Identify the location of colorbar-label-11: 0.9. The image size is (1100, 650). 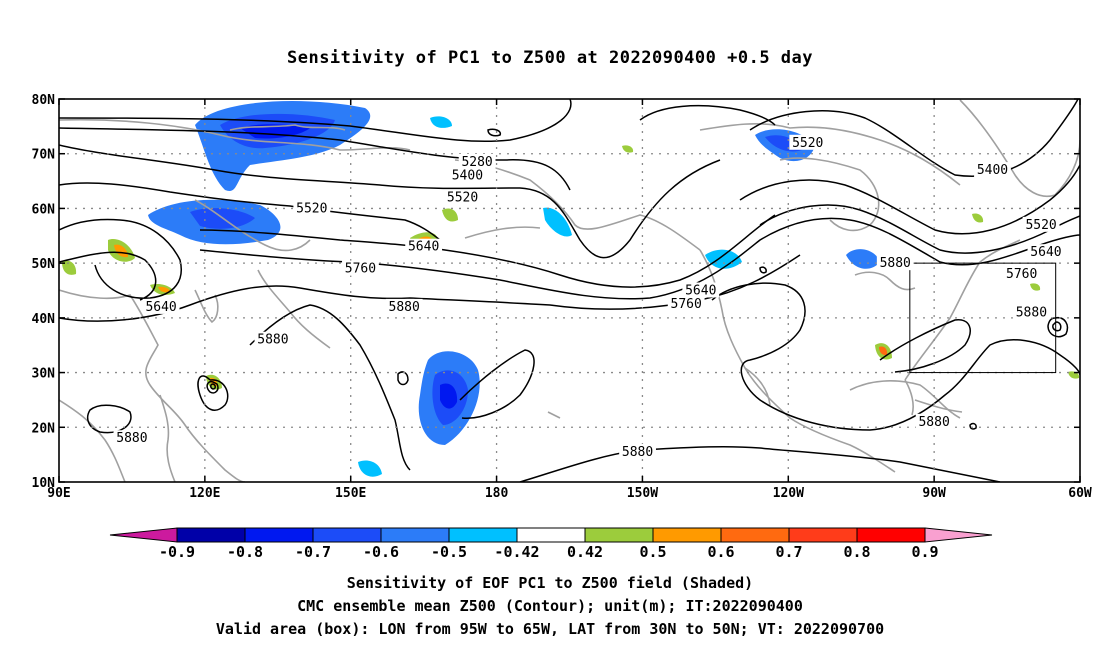
(924, 552).